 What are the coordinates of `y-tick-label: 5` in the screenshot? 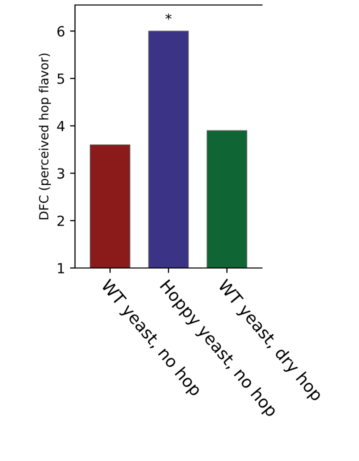 It's located at (61, 79).